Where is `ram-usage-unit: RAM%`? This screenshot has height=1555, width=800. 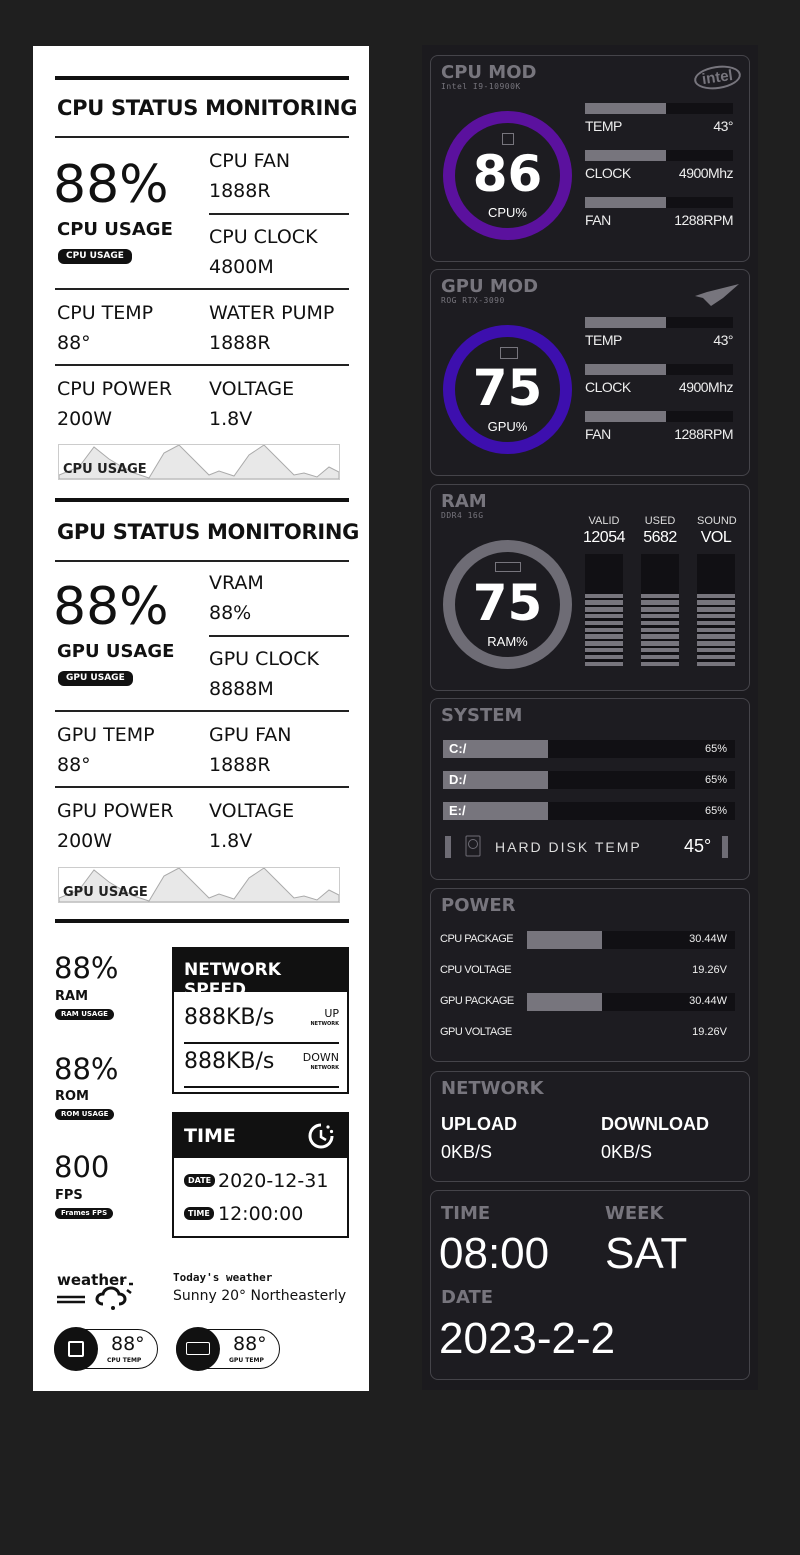
ram-usage-unit: RAM% is located at coordinates (507, 641).